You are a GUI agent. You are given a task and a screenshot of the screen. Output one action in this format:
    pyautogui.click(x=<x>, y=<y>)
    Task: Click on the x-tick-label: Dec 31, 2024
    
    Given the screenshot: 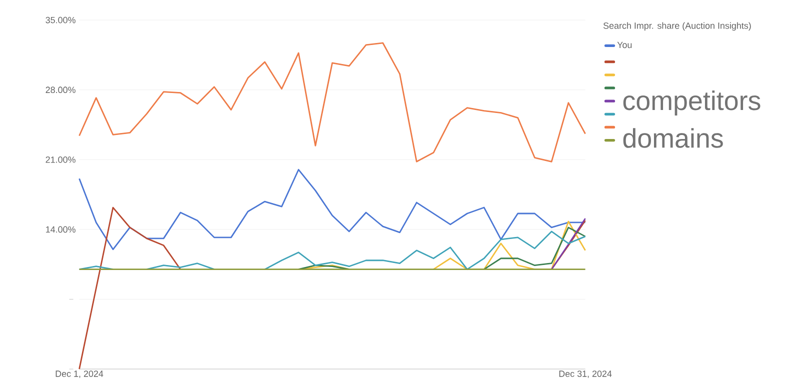 What is the action you would take?
    pyautogui.click(x=585, y=374)
    